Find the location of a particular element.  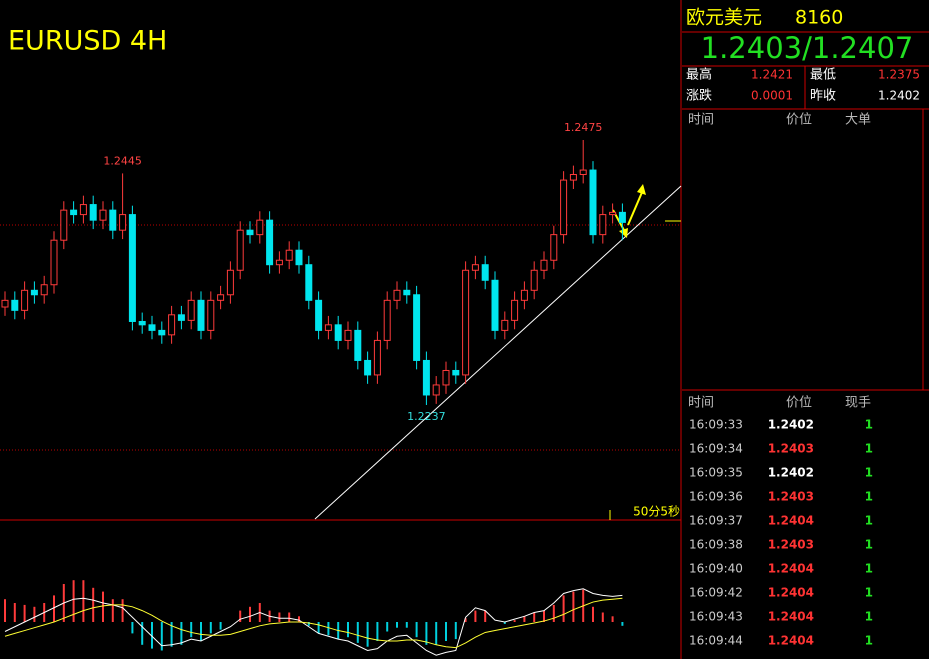

trade-time: 16:09:37 is located at coordinates (716, 521).